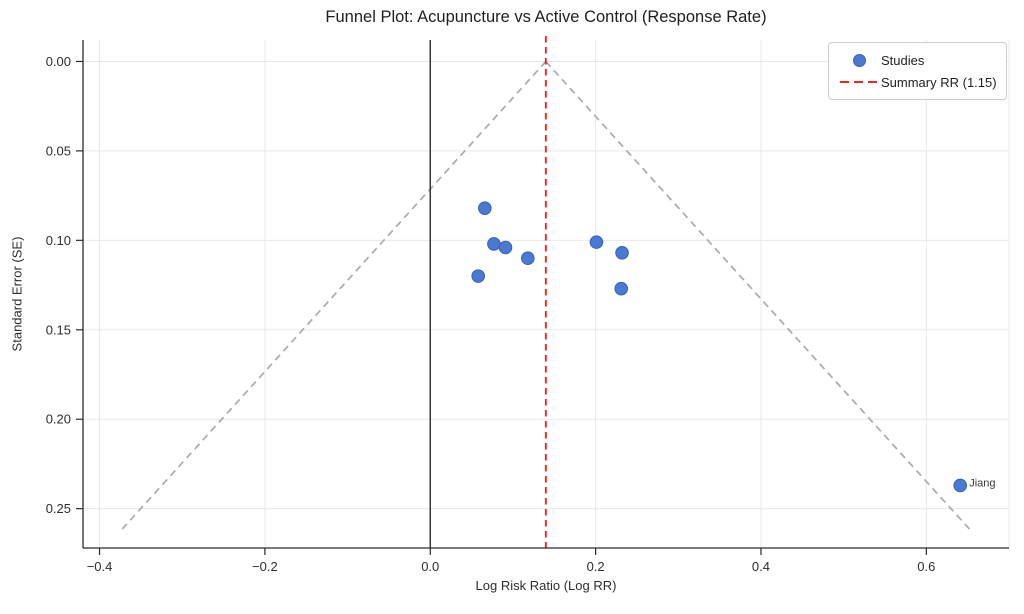 This screenshot has height=614, width=1024. I want to click on legend-item-summary: Summary RR (1.15), so click(917, 82).